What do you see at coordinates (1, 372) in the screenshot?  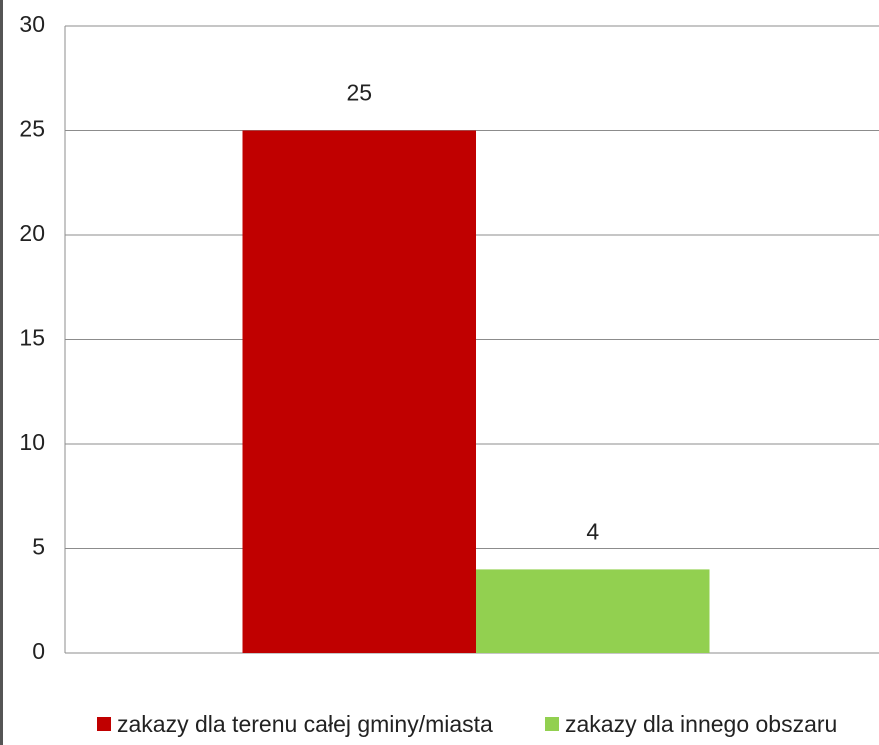 I see `left-border` at bounding box center [1, 372].